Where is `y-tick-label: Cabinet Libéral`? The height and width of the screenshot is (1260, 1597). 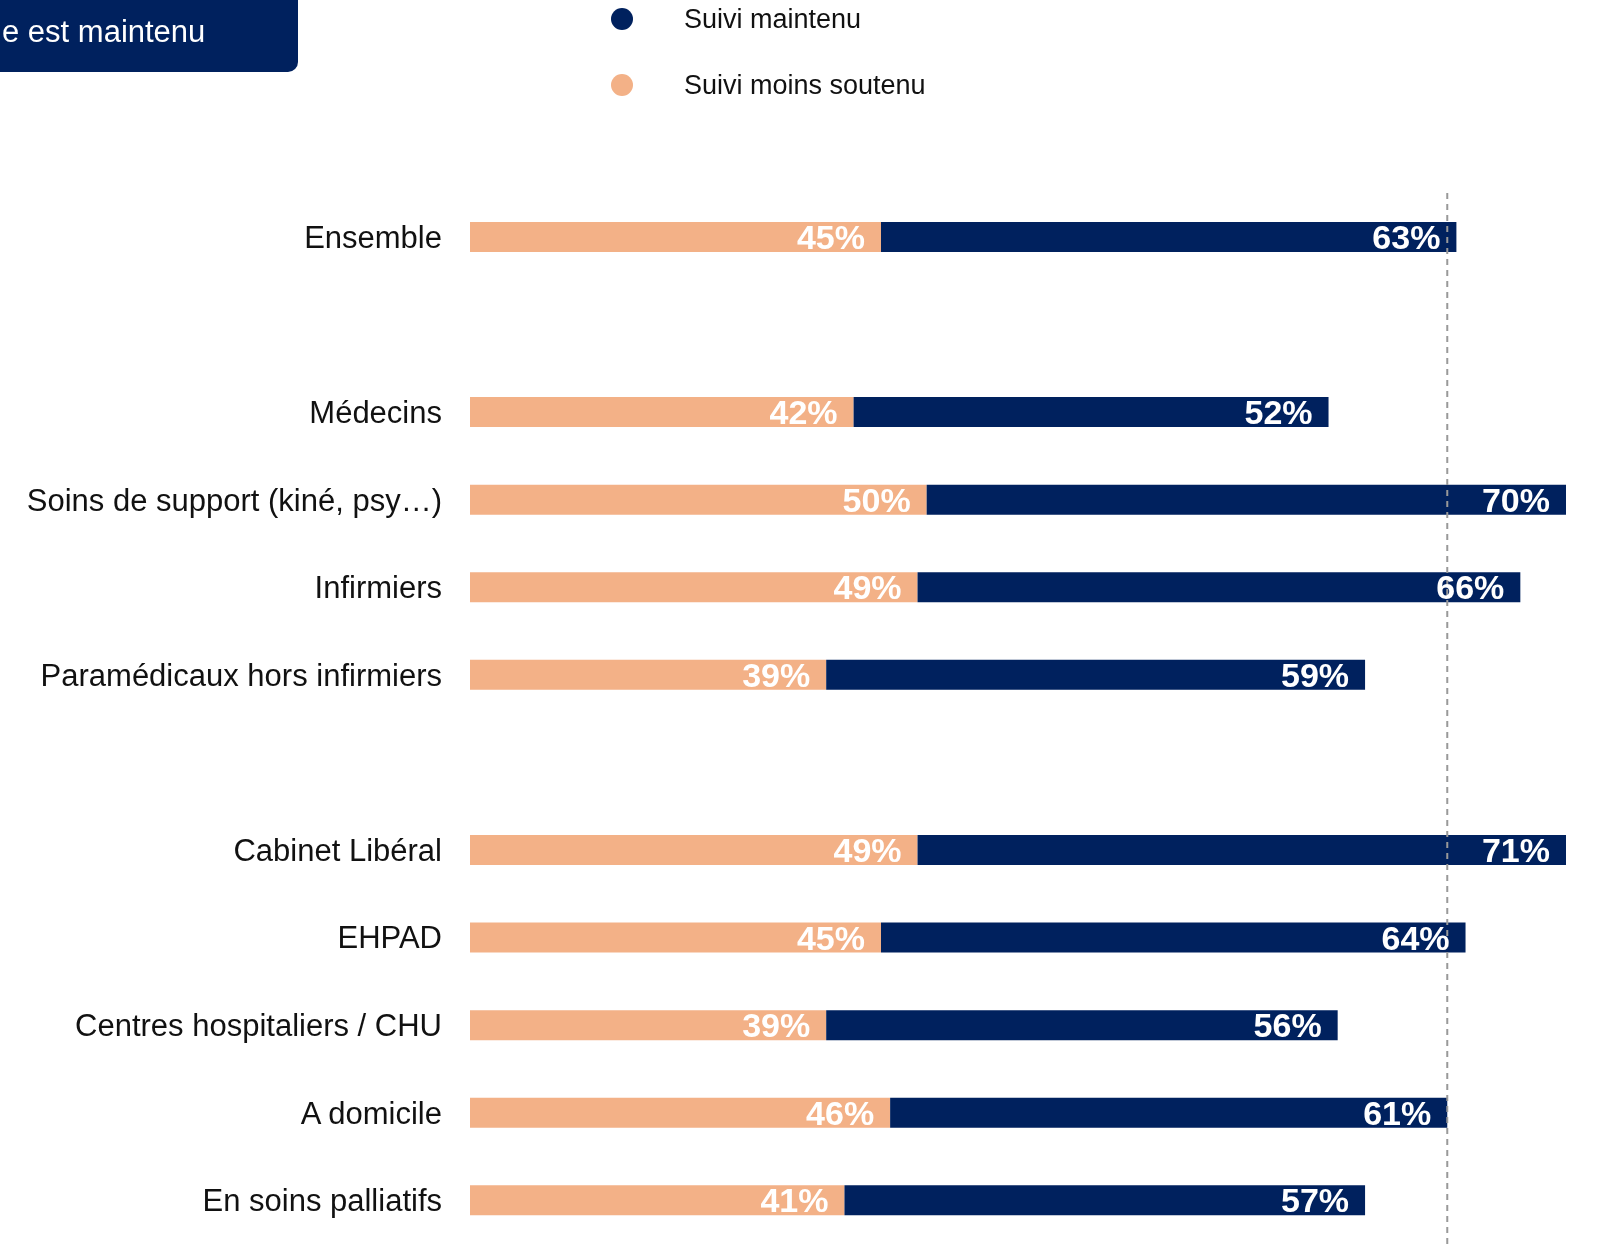
y-tick-label: Cabinet Libéral is located at coordinates (337, 850).